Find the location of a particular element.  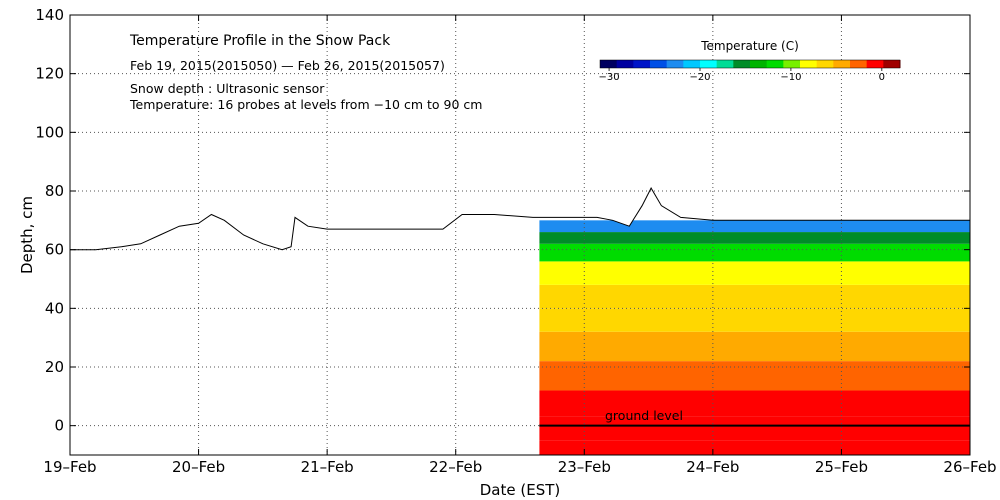

colorbar-tick-label-2: −10 is located at coordinates (790, 77).